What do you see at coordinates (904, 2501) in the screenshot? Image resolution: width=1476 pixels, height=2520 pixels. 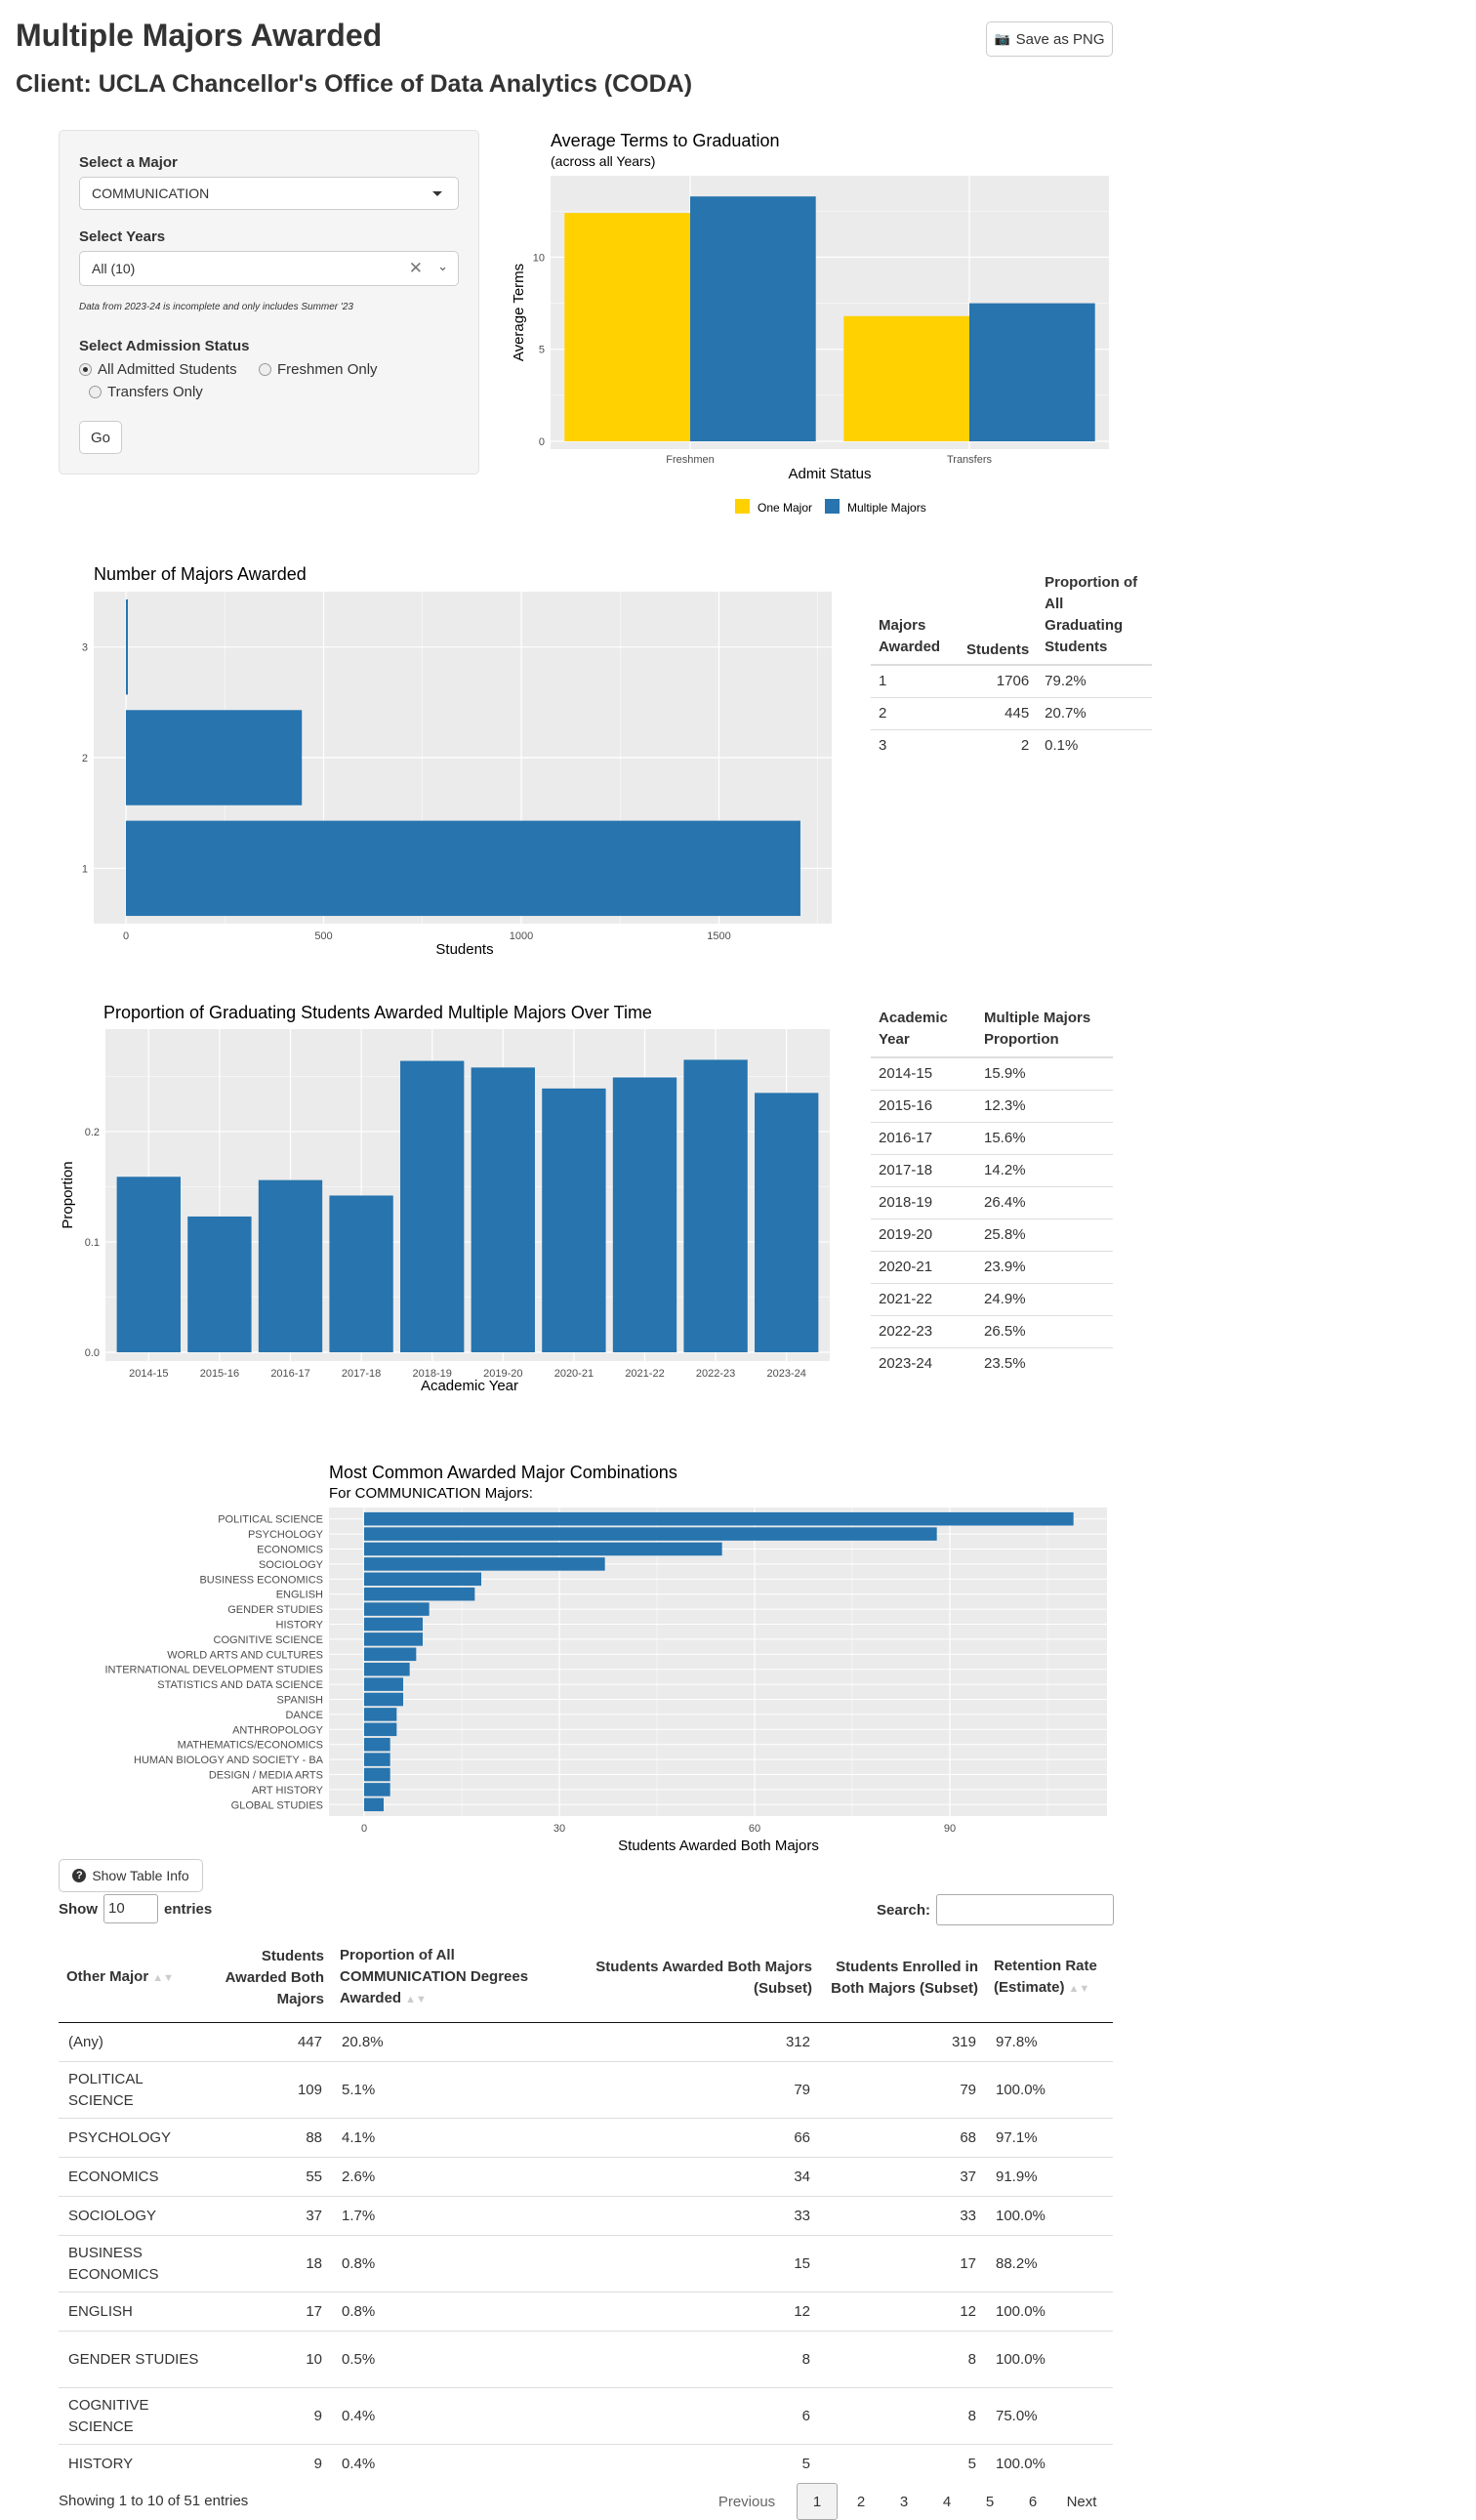 I see `pagination-page-3: 3` at bounding box center [904, 2501].